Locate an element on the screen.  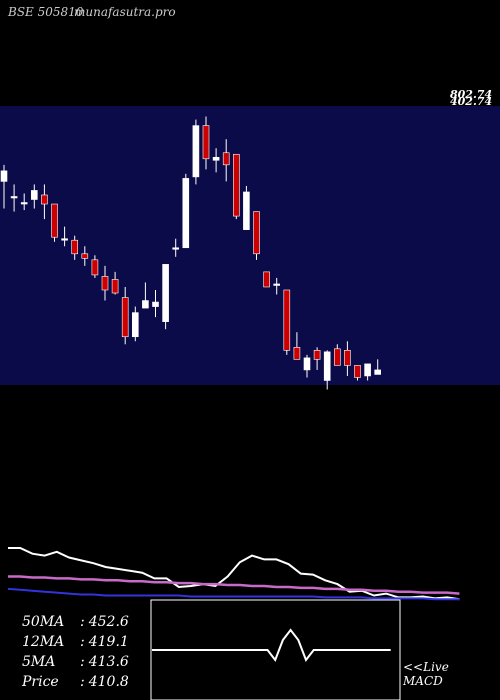
macd-box is located at coordinates (275, 649).